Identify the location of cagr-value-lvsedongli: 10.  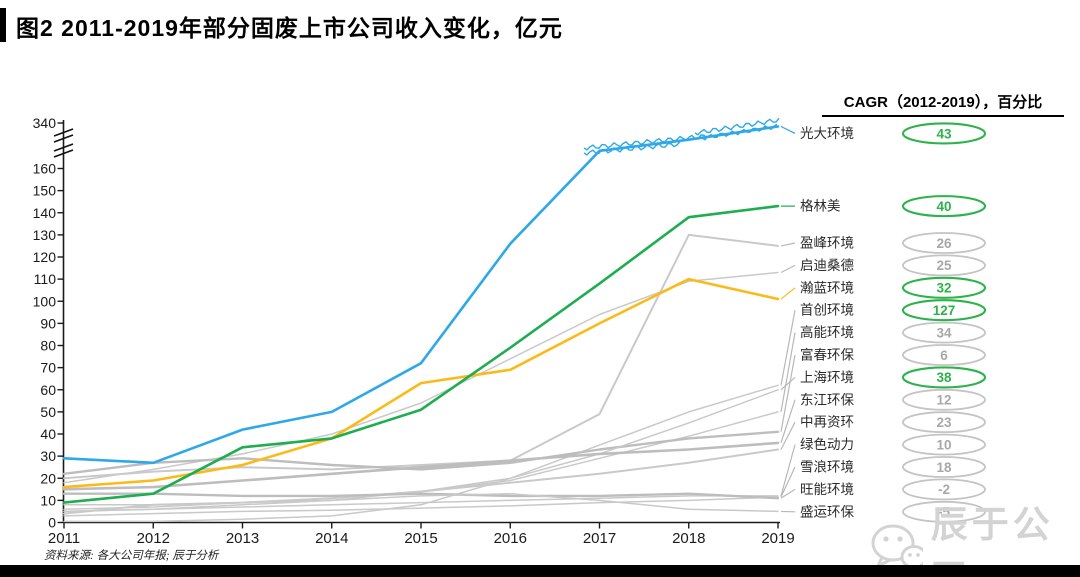
(943, 444).